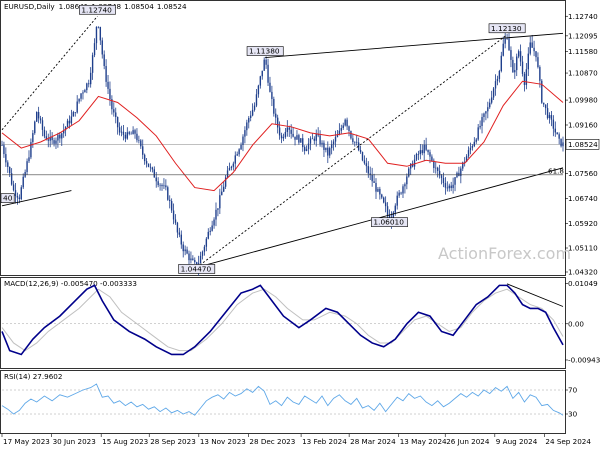 The width and height of the screenshot is (600, 450). I want to click on time-tick-label: 17 May 2023, so click(26, 441).